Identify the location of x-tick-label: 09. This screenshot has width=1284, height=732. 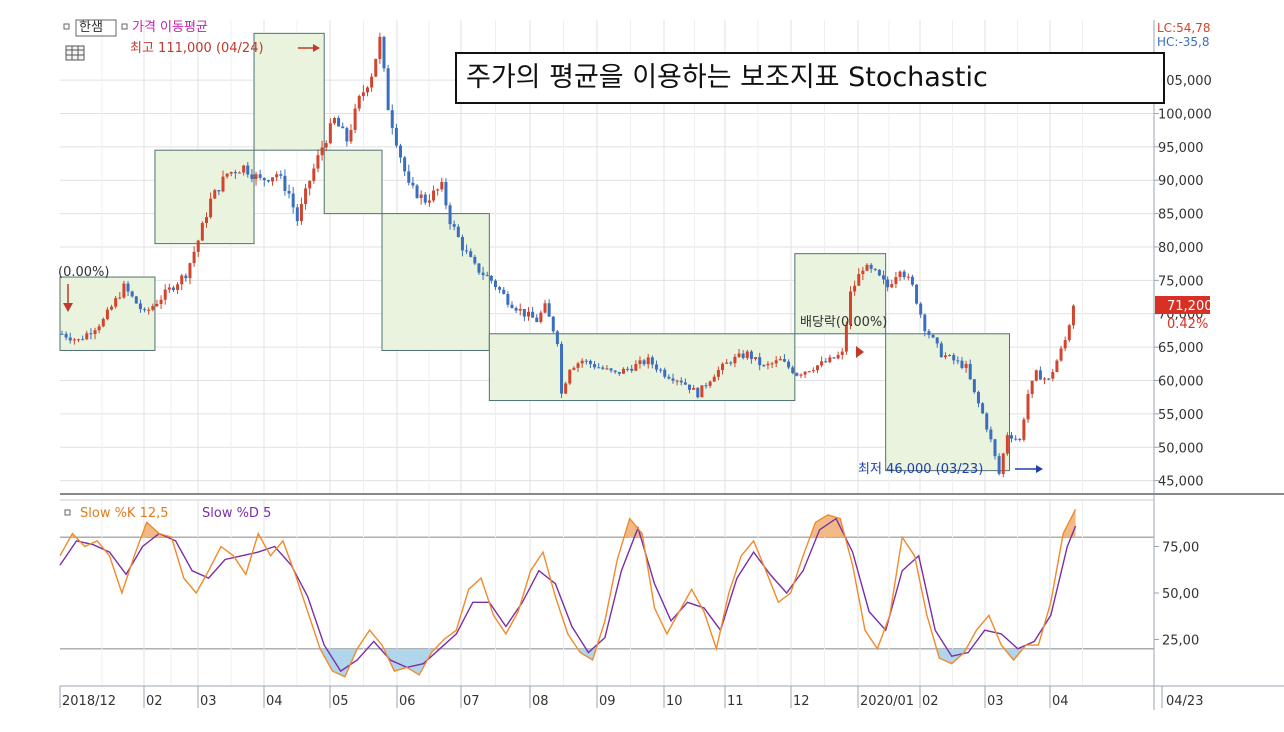
(607, 701).